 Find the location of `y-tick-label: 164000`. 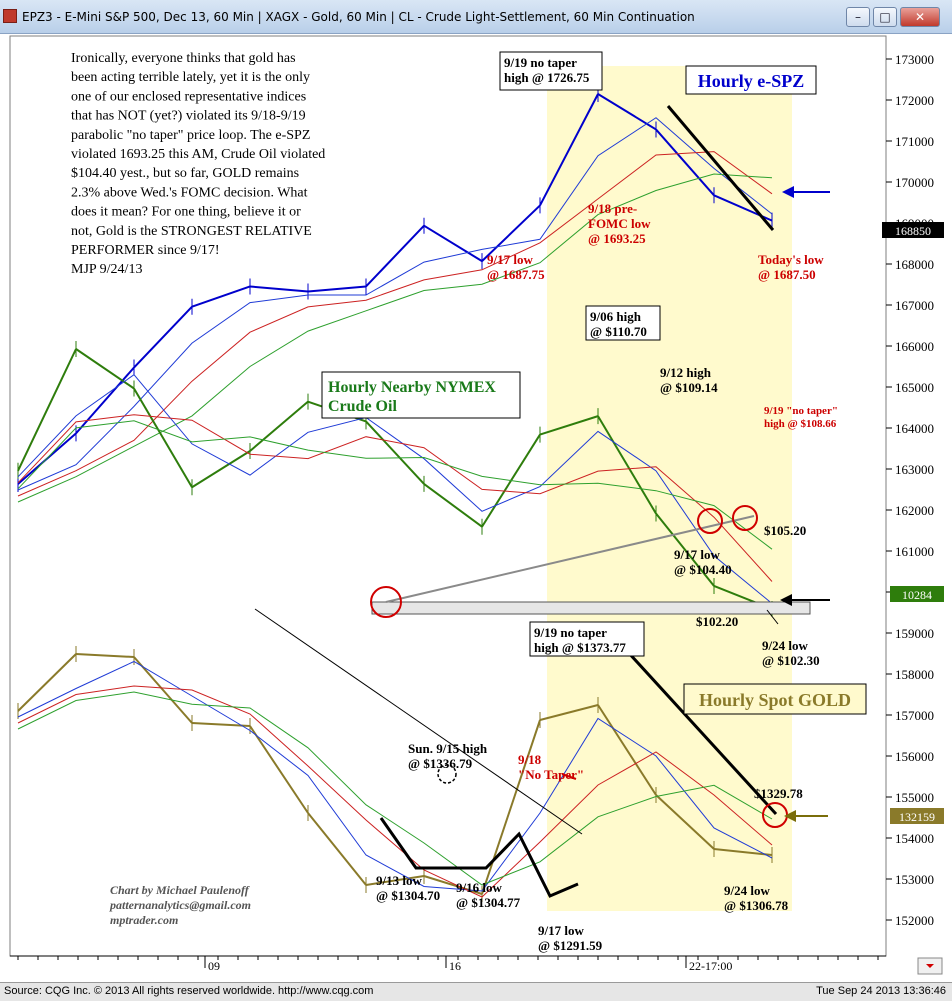

y-tick-label: 164000 is located at coordinates (914, 428).